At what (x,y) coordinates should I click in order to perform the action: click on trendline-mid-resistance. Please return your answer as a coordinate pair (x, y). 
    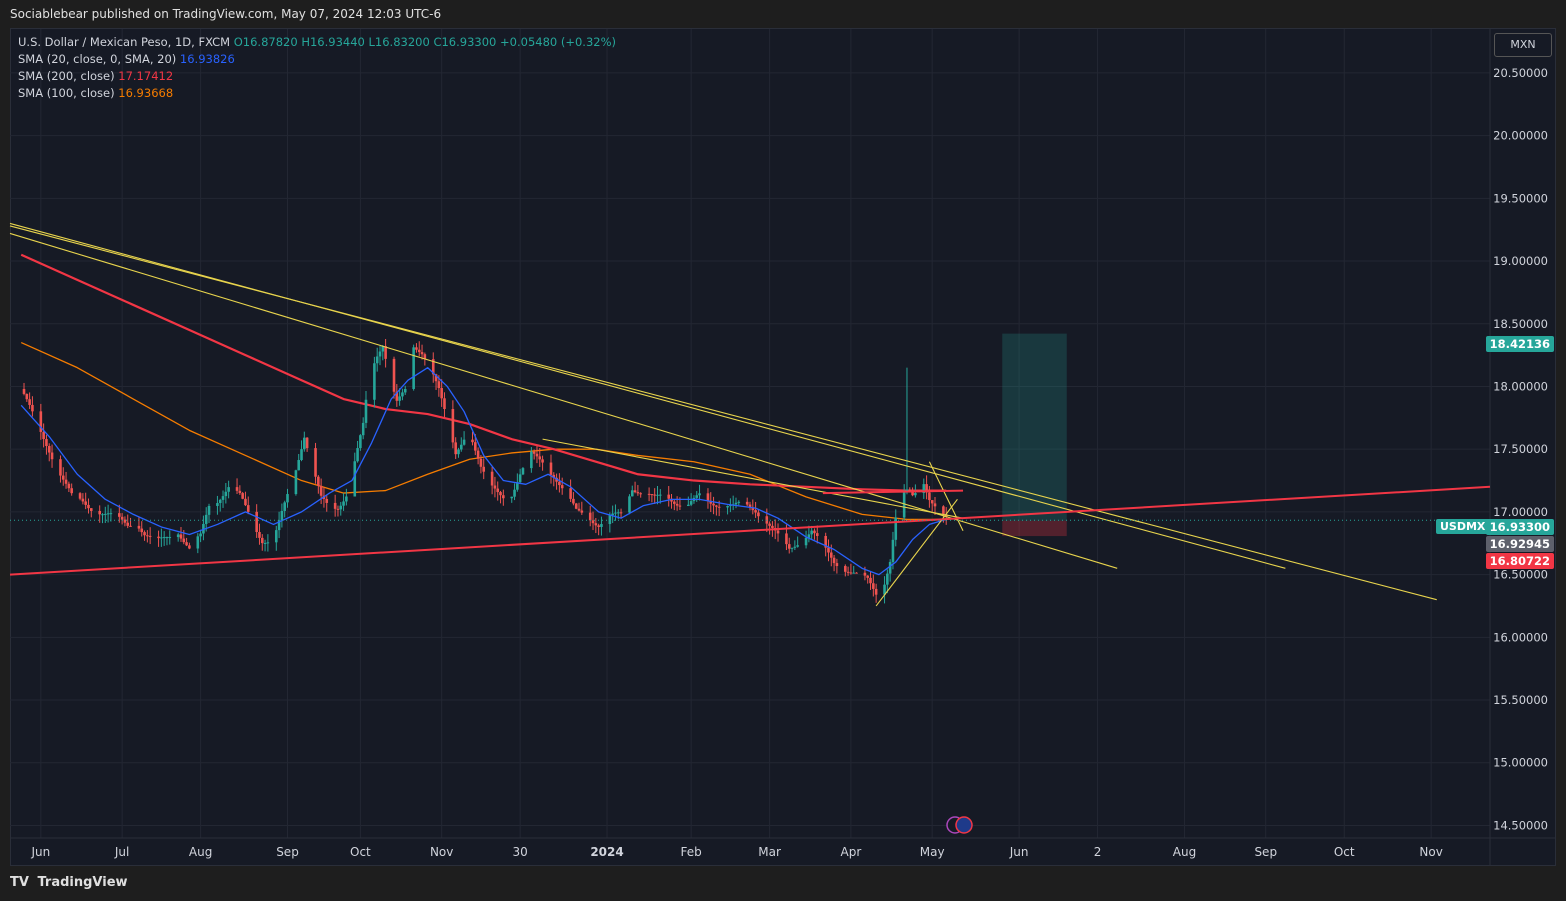
    Looking at the image, I should click on (753, 478).